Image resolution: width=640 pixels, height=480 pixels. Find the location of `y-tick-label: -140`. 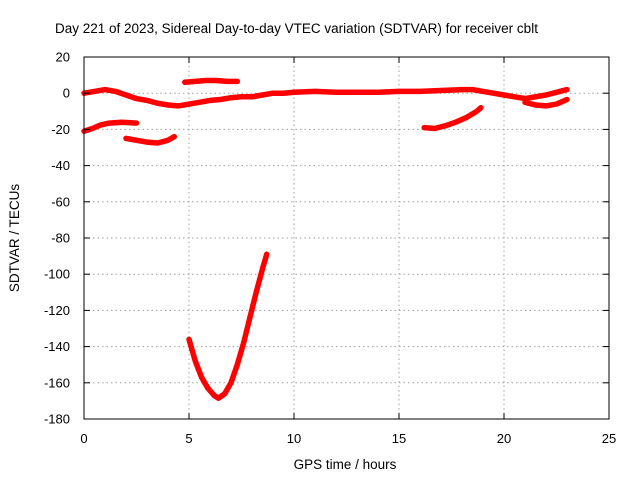

y-tick-label: -140 is located at coordinates (57, 346).